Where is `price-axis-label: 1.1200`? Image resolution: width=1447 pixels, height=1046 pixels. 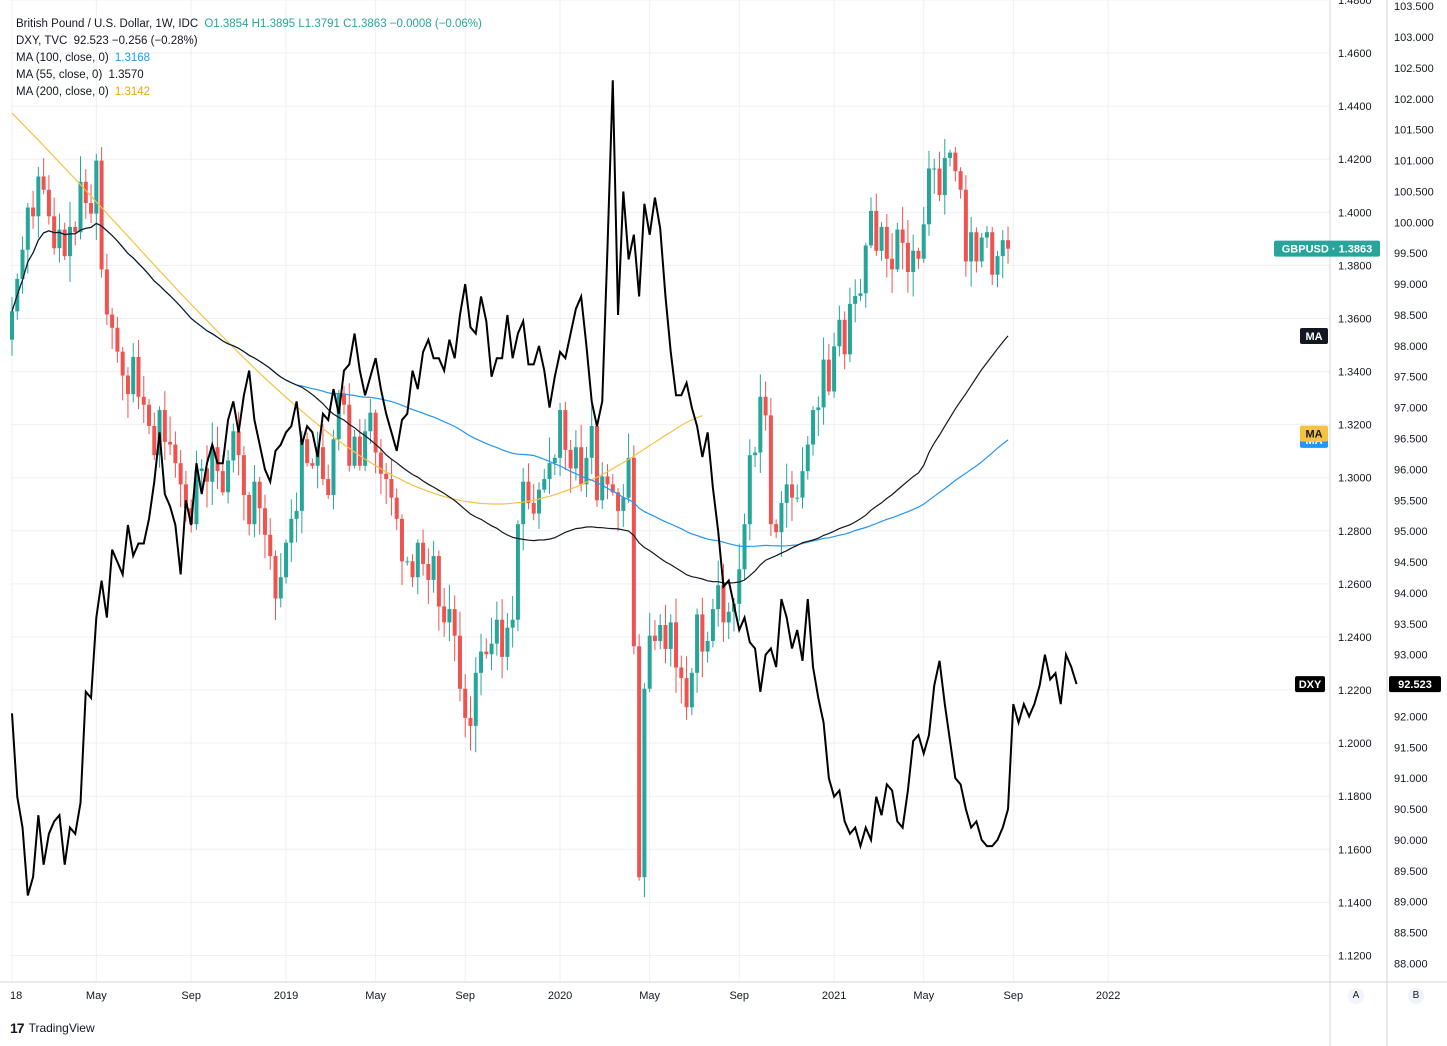
price-axis-label: 1.1200 is located at coordinates (1355, 956).